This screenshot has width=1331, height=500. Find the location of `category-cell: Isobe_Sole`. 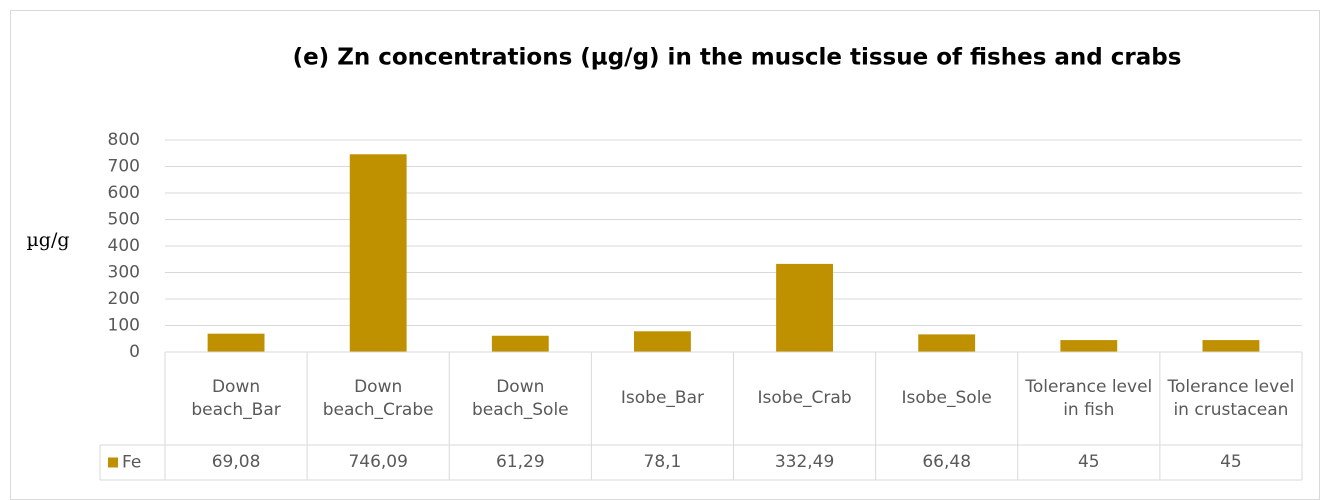

category-cell: Isobe_Sole is located at coordinates (946, 398).